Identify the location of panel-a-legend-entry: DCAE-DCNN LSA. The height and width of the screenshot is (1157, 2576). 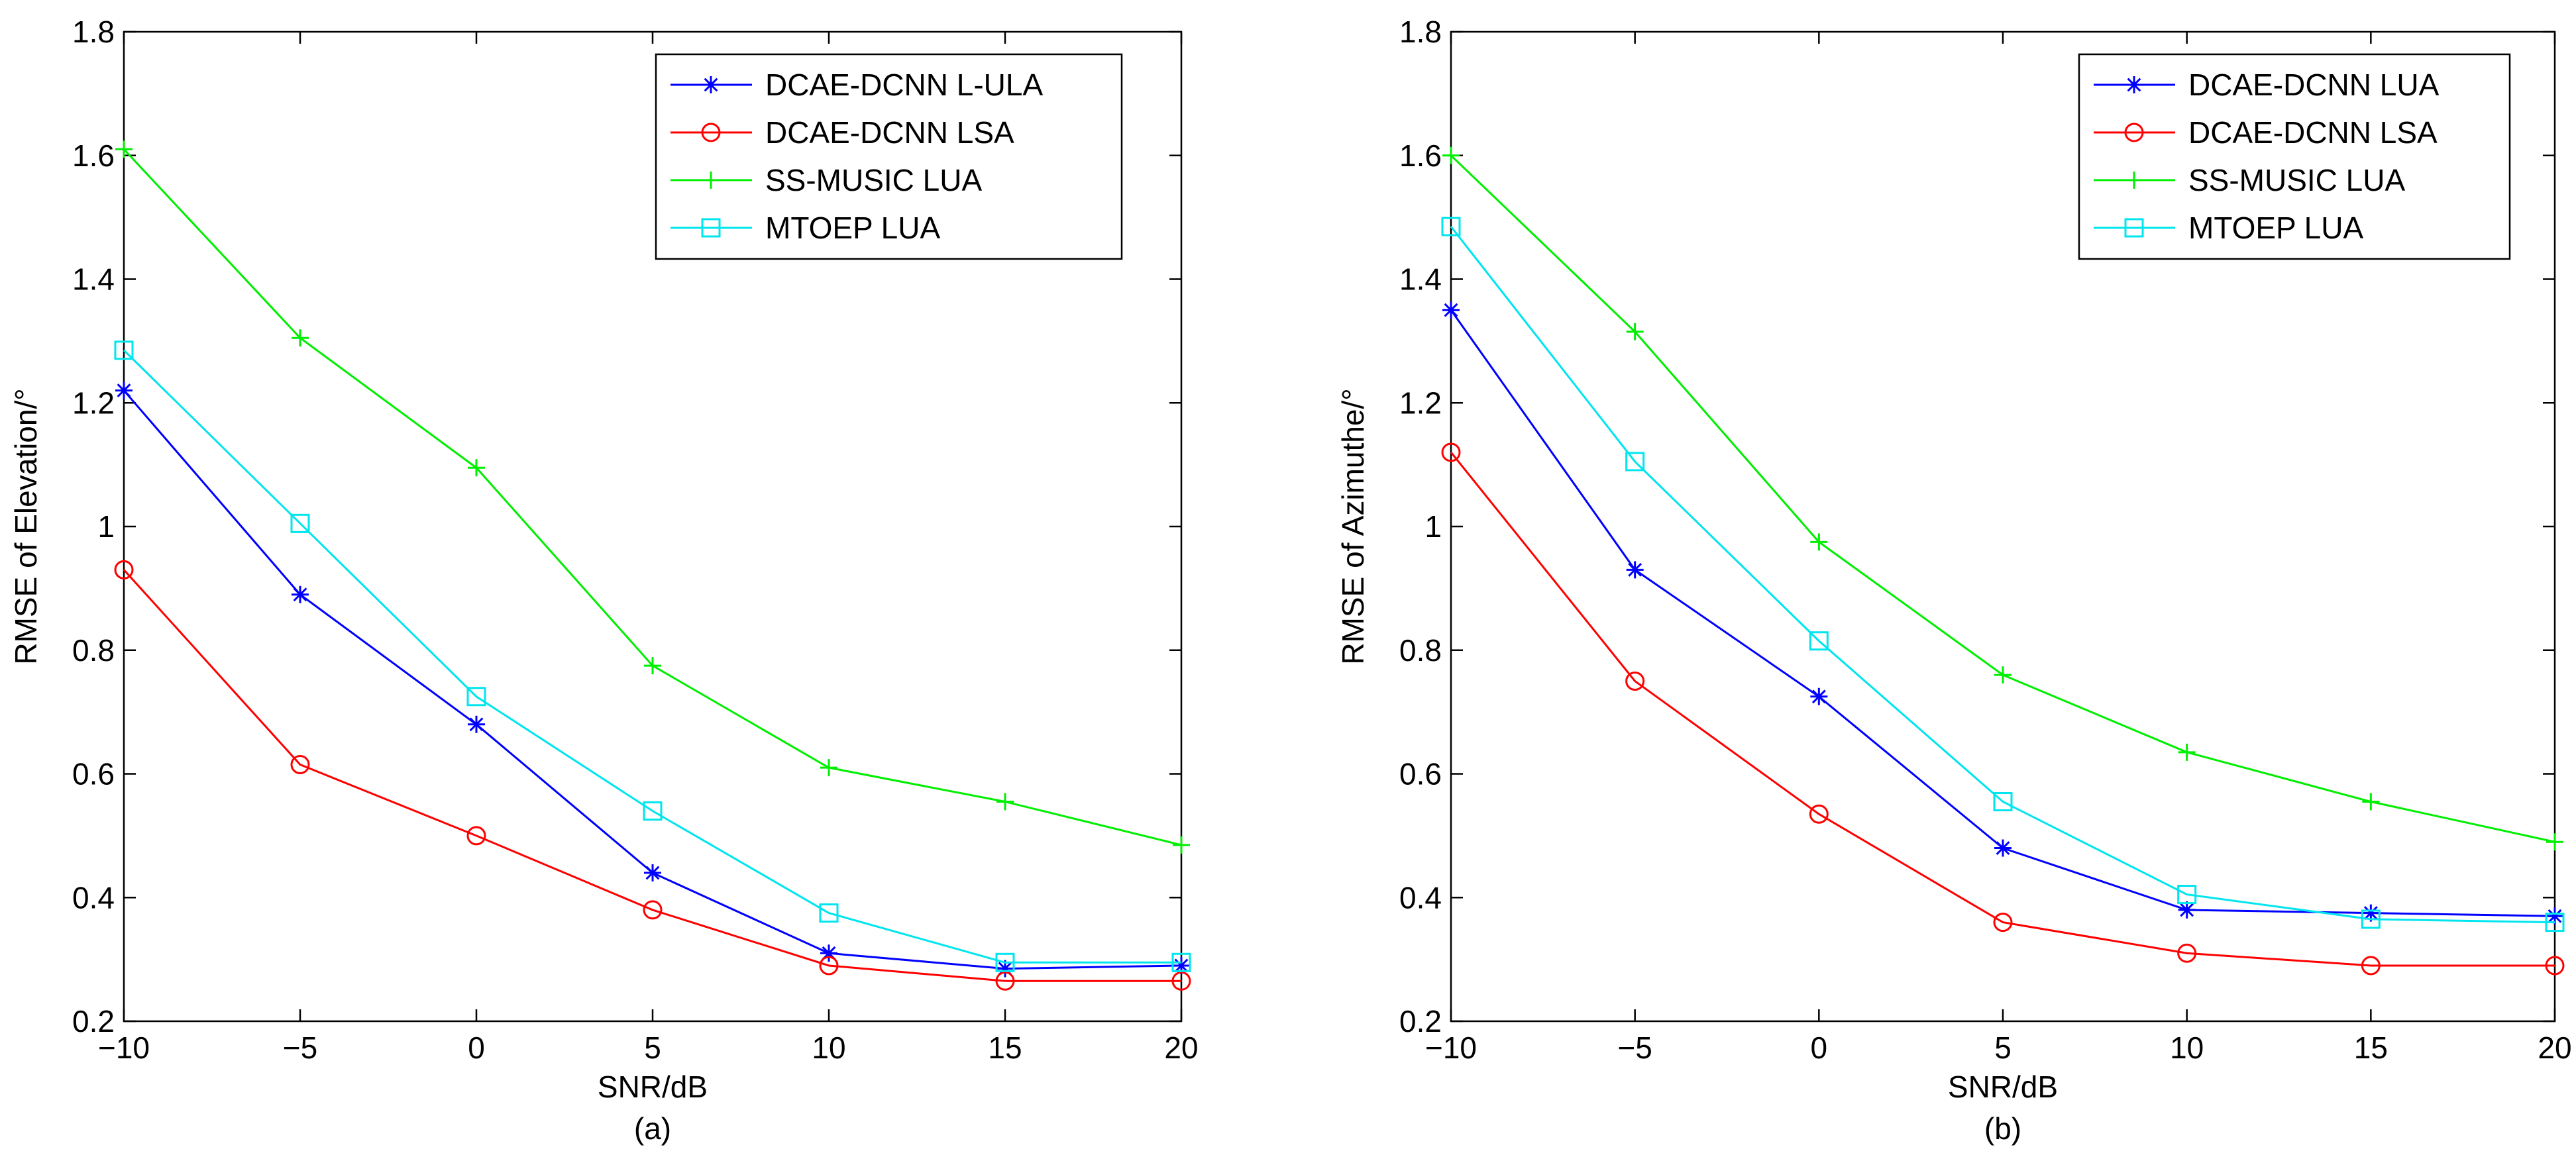
(842, 132).